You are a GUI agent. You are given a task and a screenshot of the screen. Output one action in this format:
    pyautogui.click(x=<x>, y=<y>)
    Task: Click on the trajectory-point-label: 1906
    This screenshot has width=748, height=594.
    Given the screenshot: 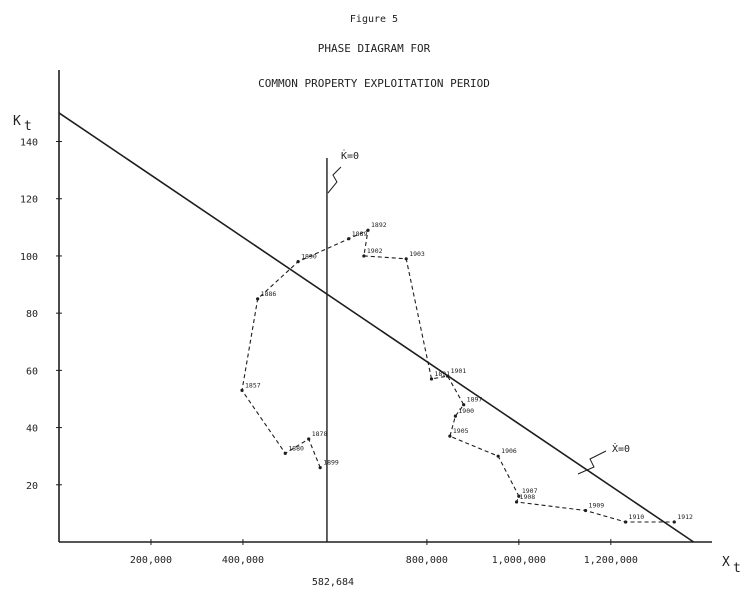 What is the action you would take?
    pyautogui.click(x=509, y=451)
    